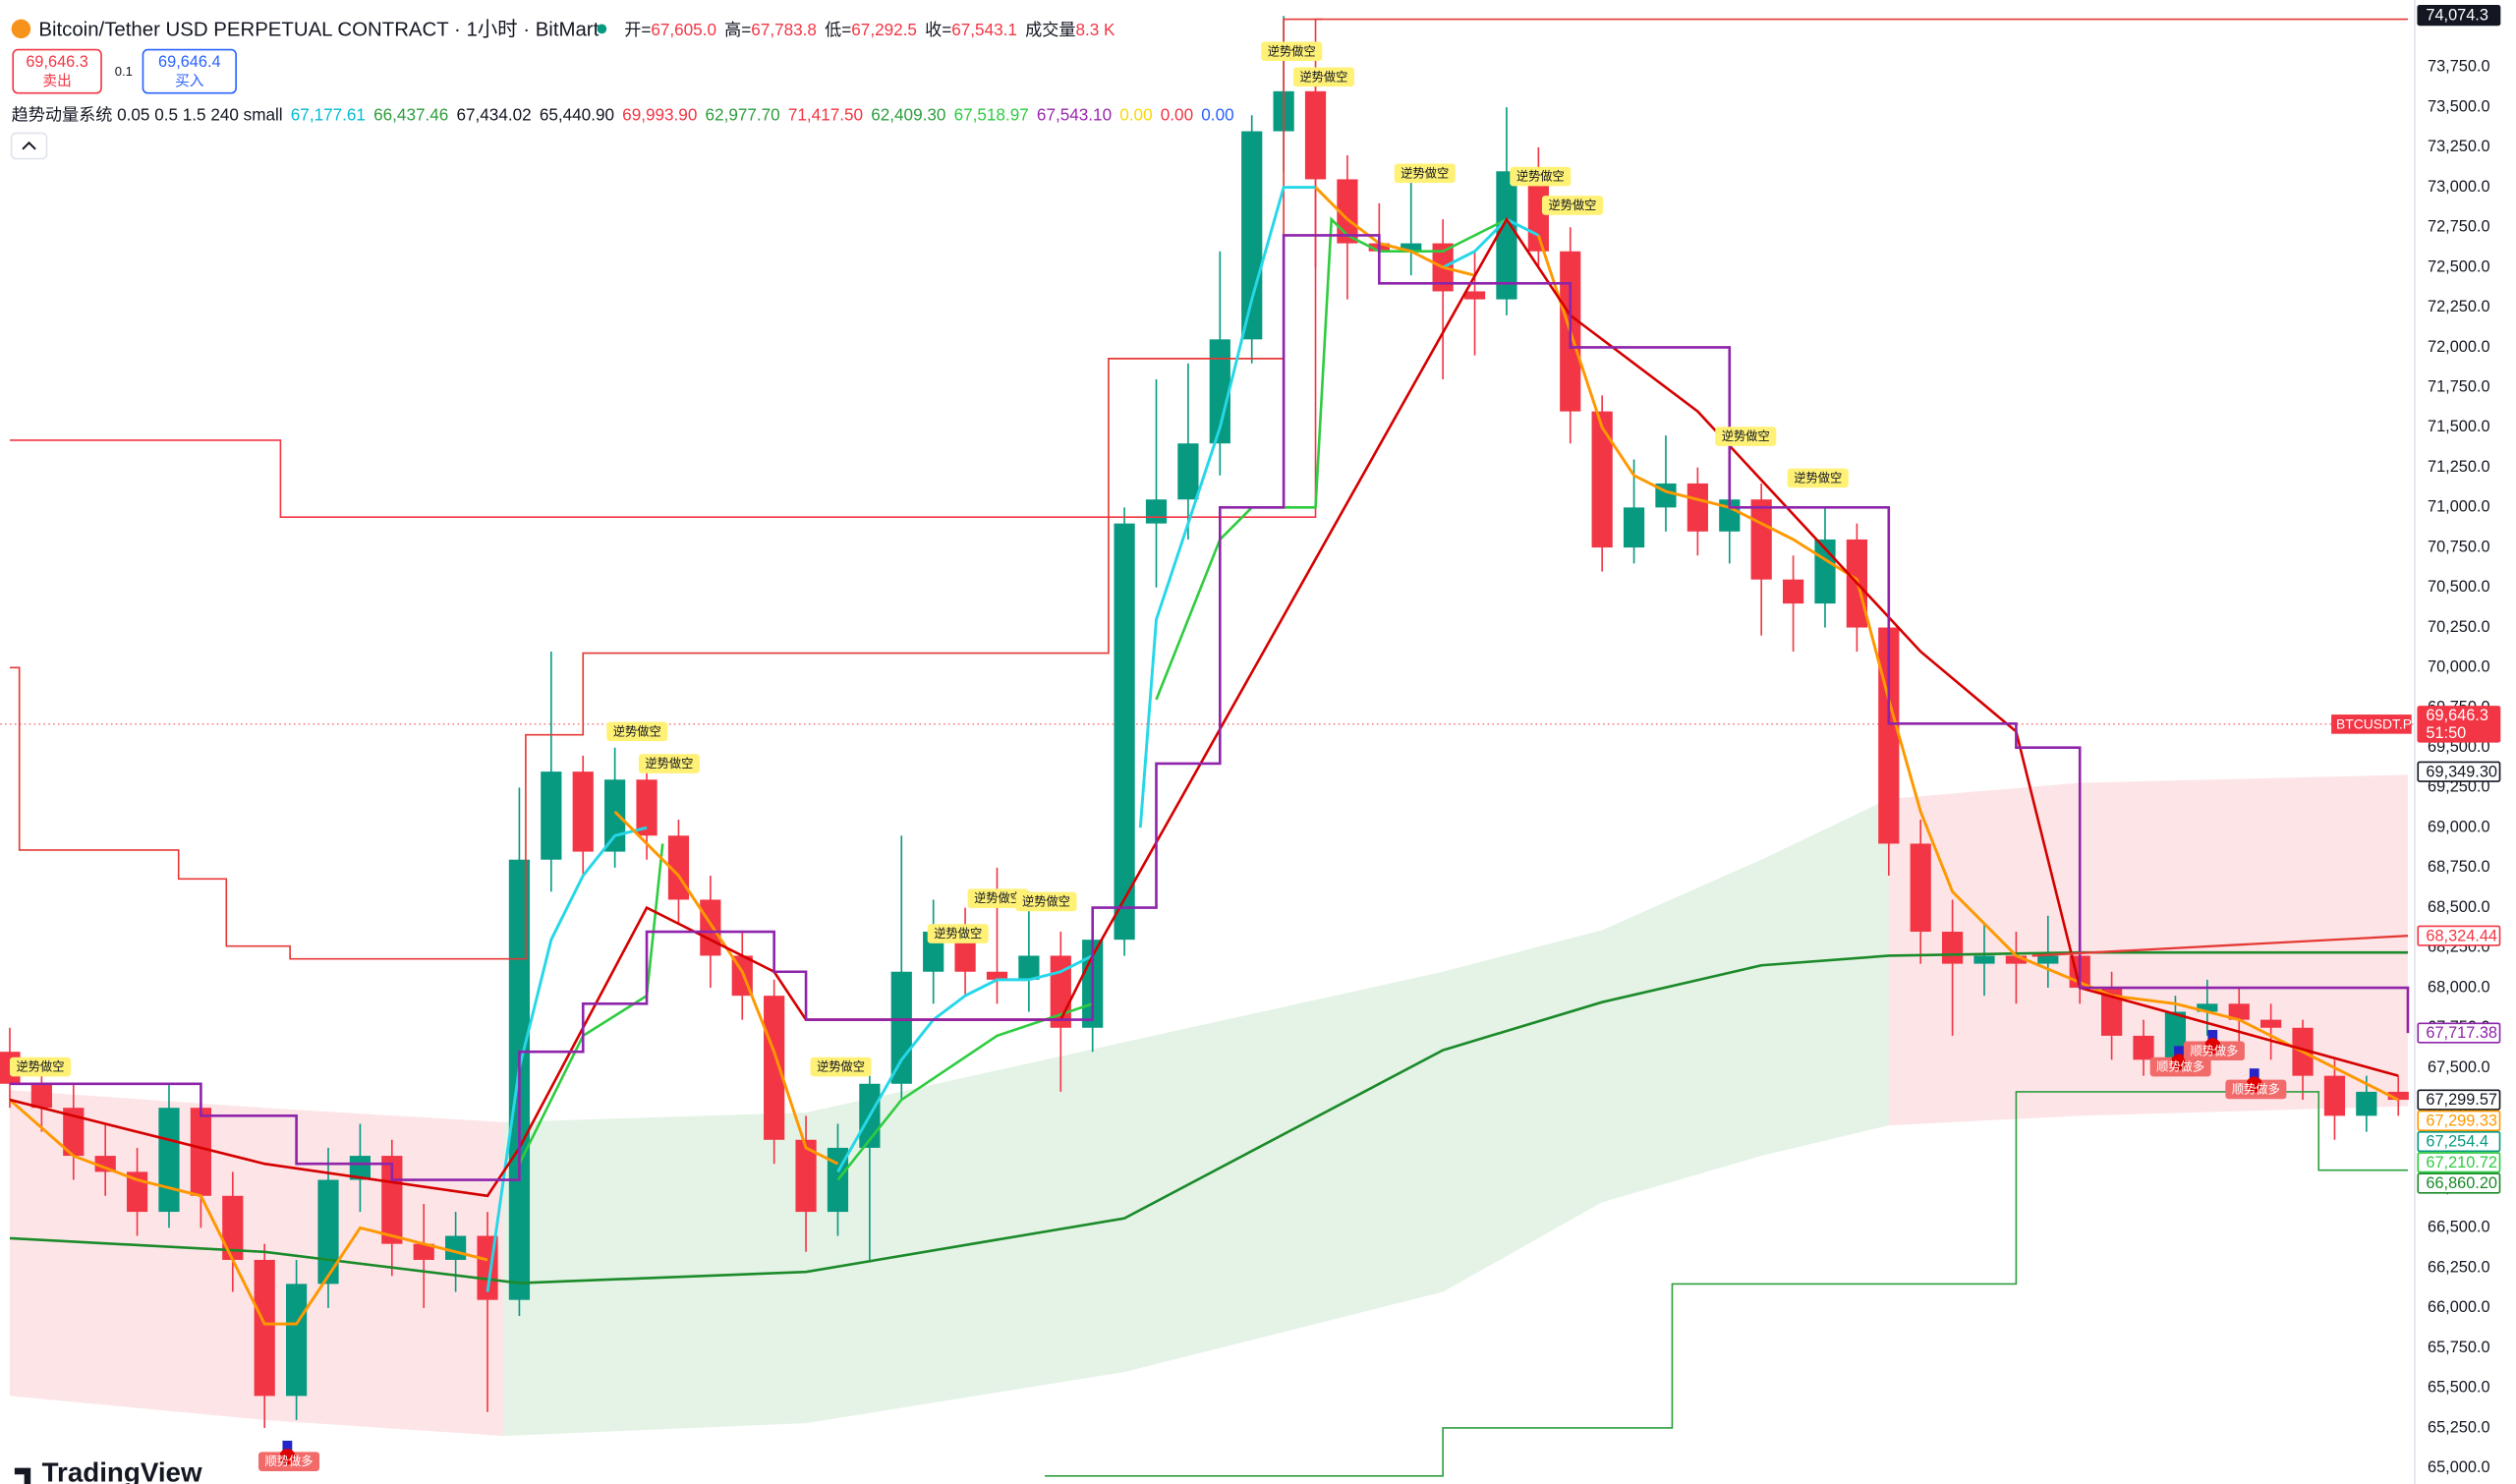  Describe the element at coordinates (2459, 627) in the screenshot. I see `y-tick-label: 70,250.0` at that location.